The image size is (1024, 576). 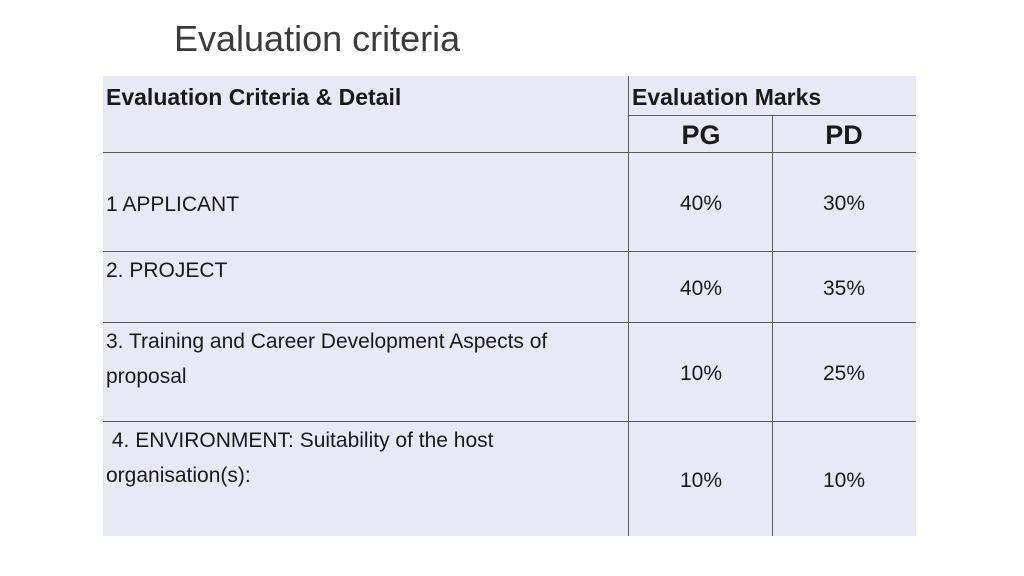 I want to click on row-3-pd: 25%, so click(x=844, y=373).